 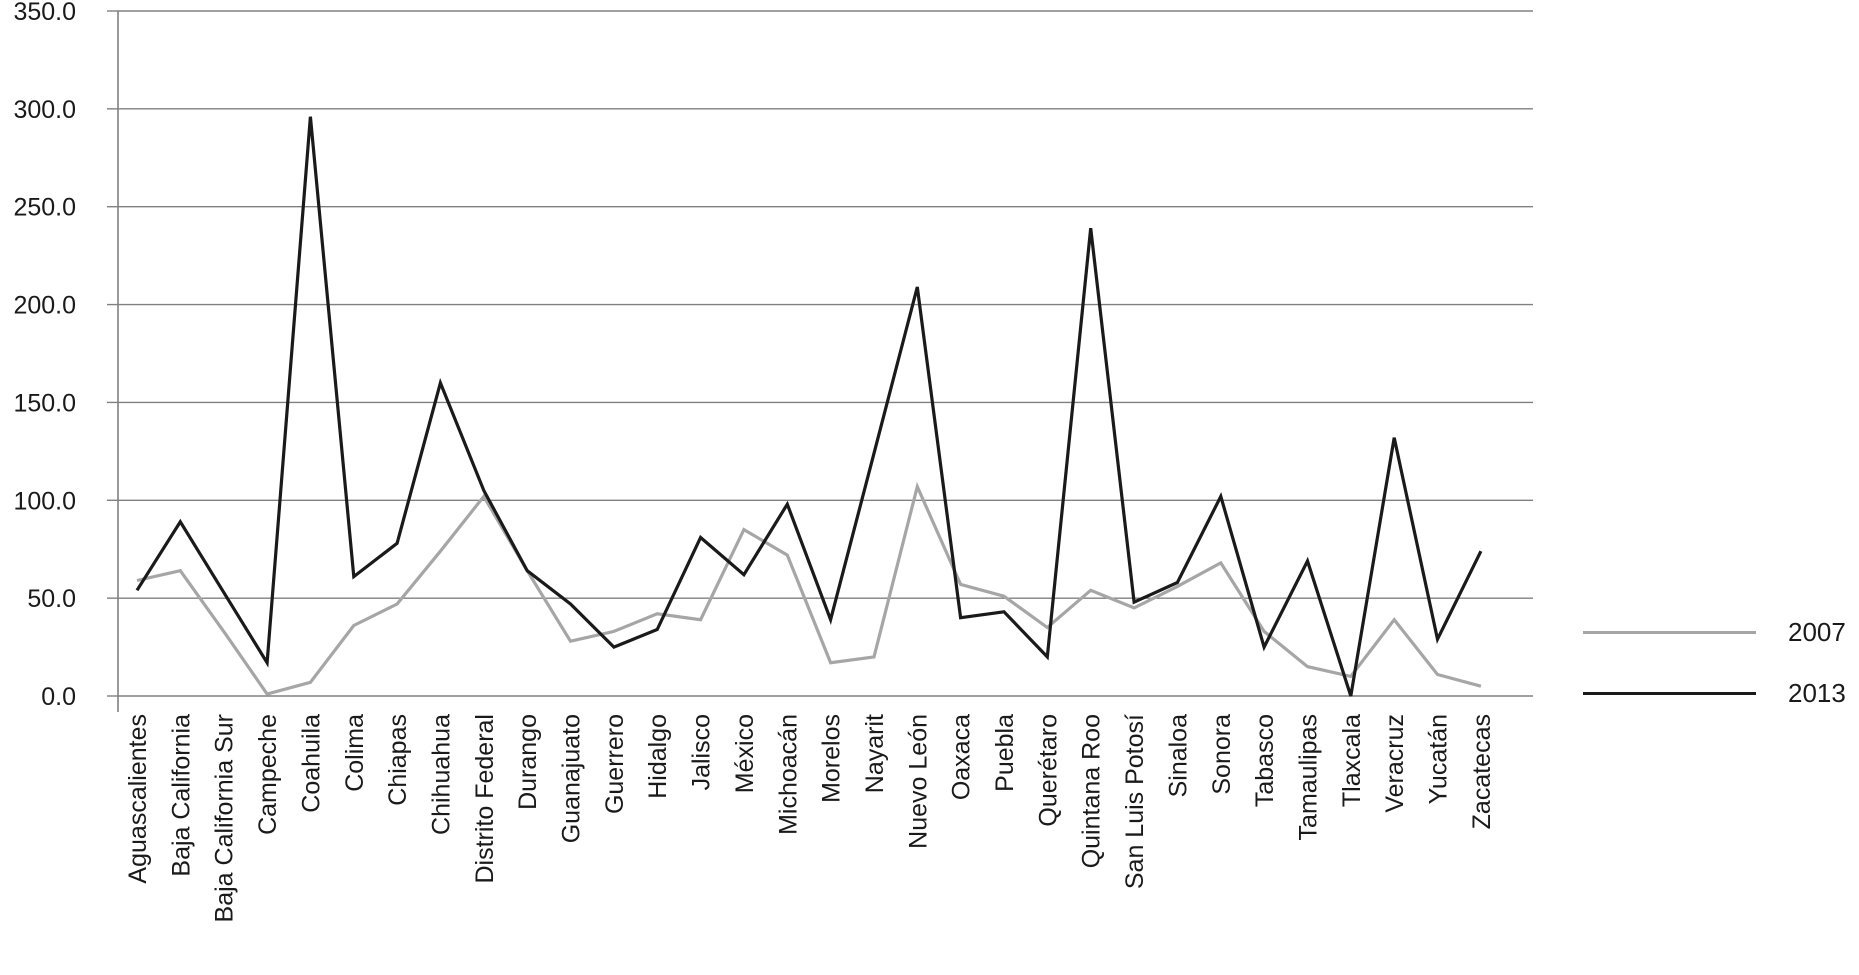 What do you see at coordinates (485, 799) in the screenshot?
I see `x-tick-label: Distrito Federal` at bounding box center [485, 799].